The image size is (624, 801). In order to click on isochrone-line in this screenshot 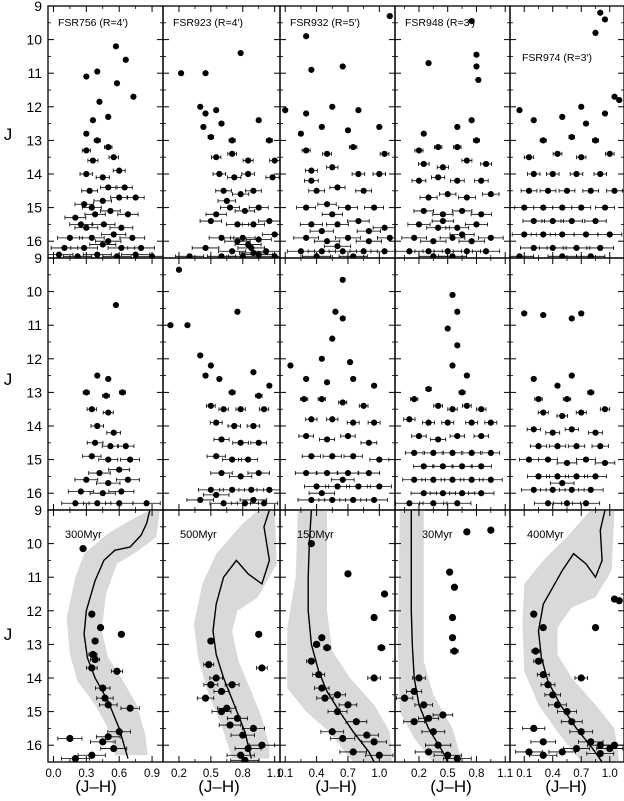, I will do `click(571, 636)`.